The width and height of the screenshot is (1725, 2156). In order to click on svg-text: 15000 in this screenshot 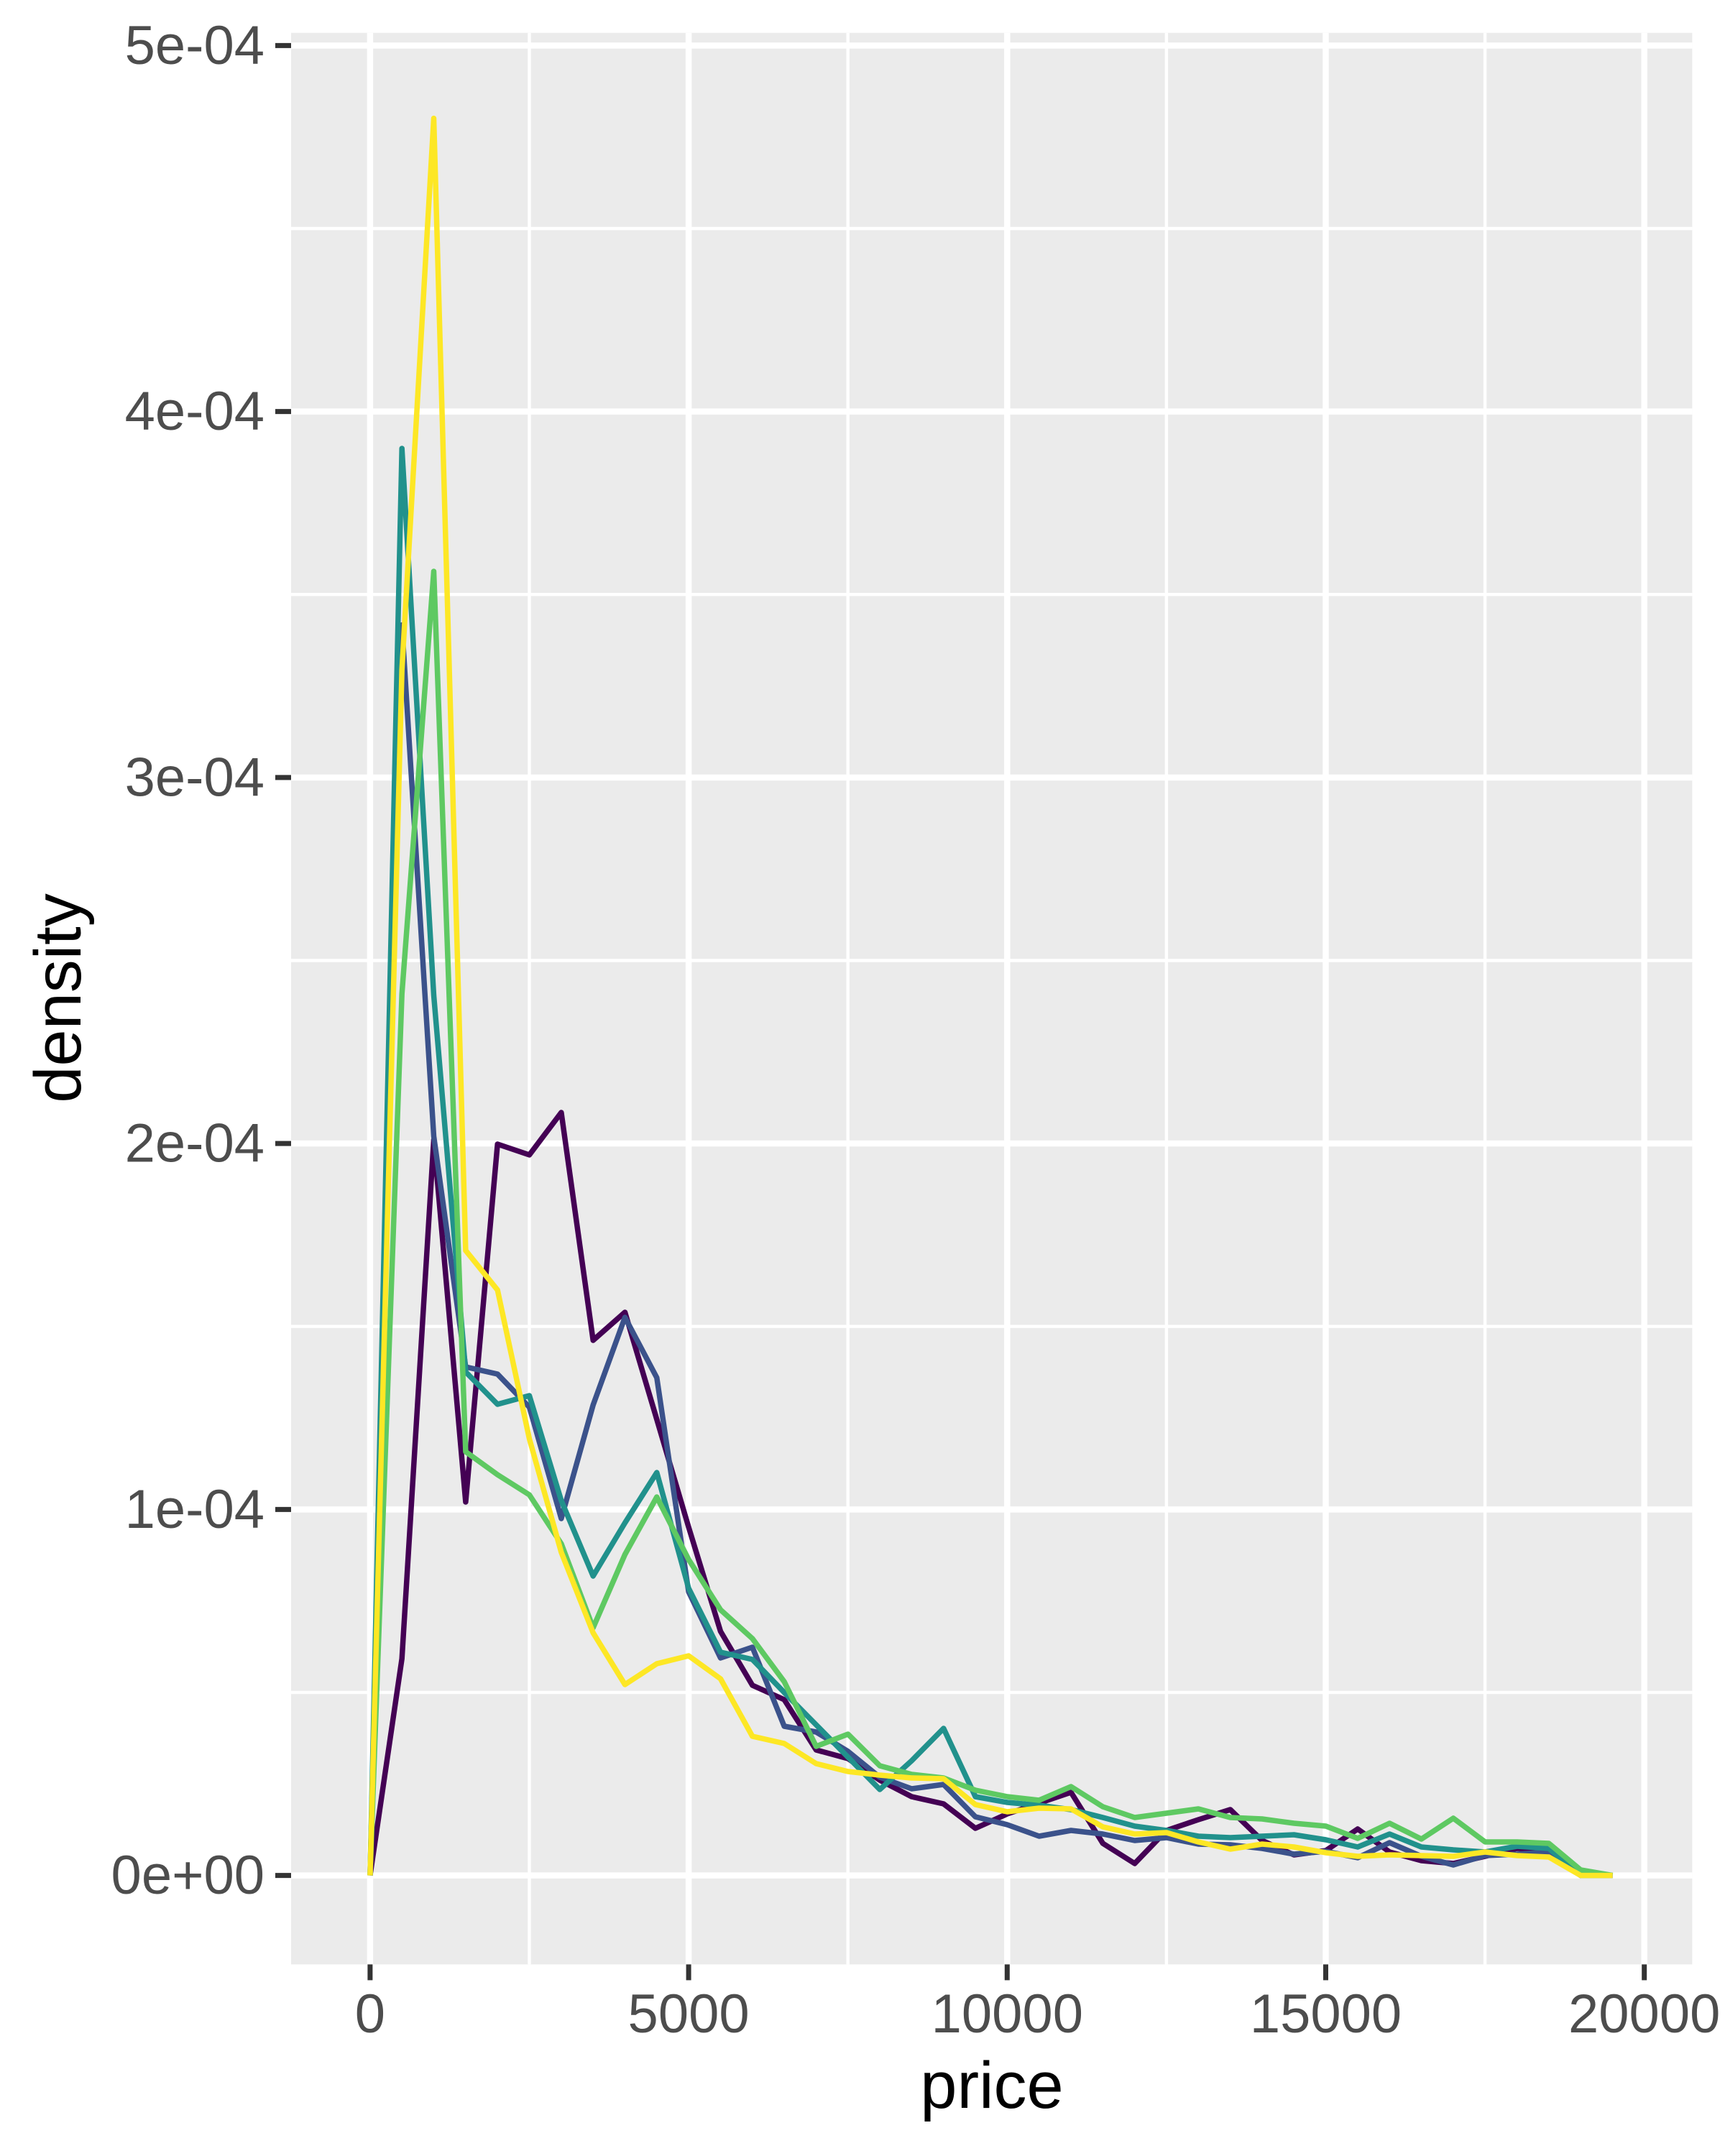, I will do `click(1326, 2014)`.